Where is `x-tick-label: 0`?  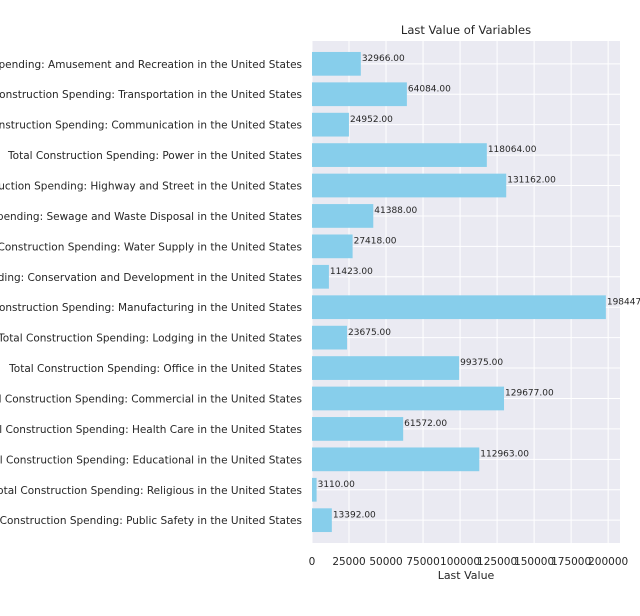 x-tick-label: 0 is located at coordinates (312, 562).